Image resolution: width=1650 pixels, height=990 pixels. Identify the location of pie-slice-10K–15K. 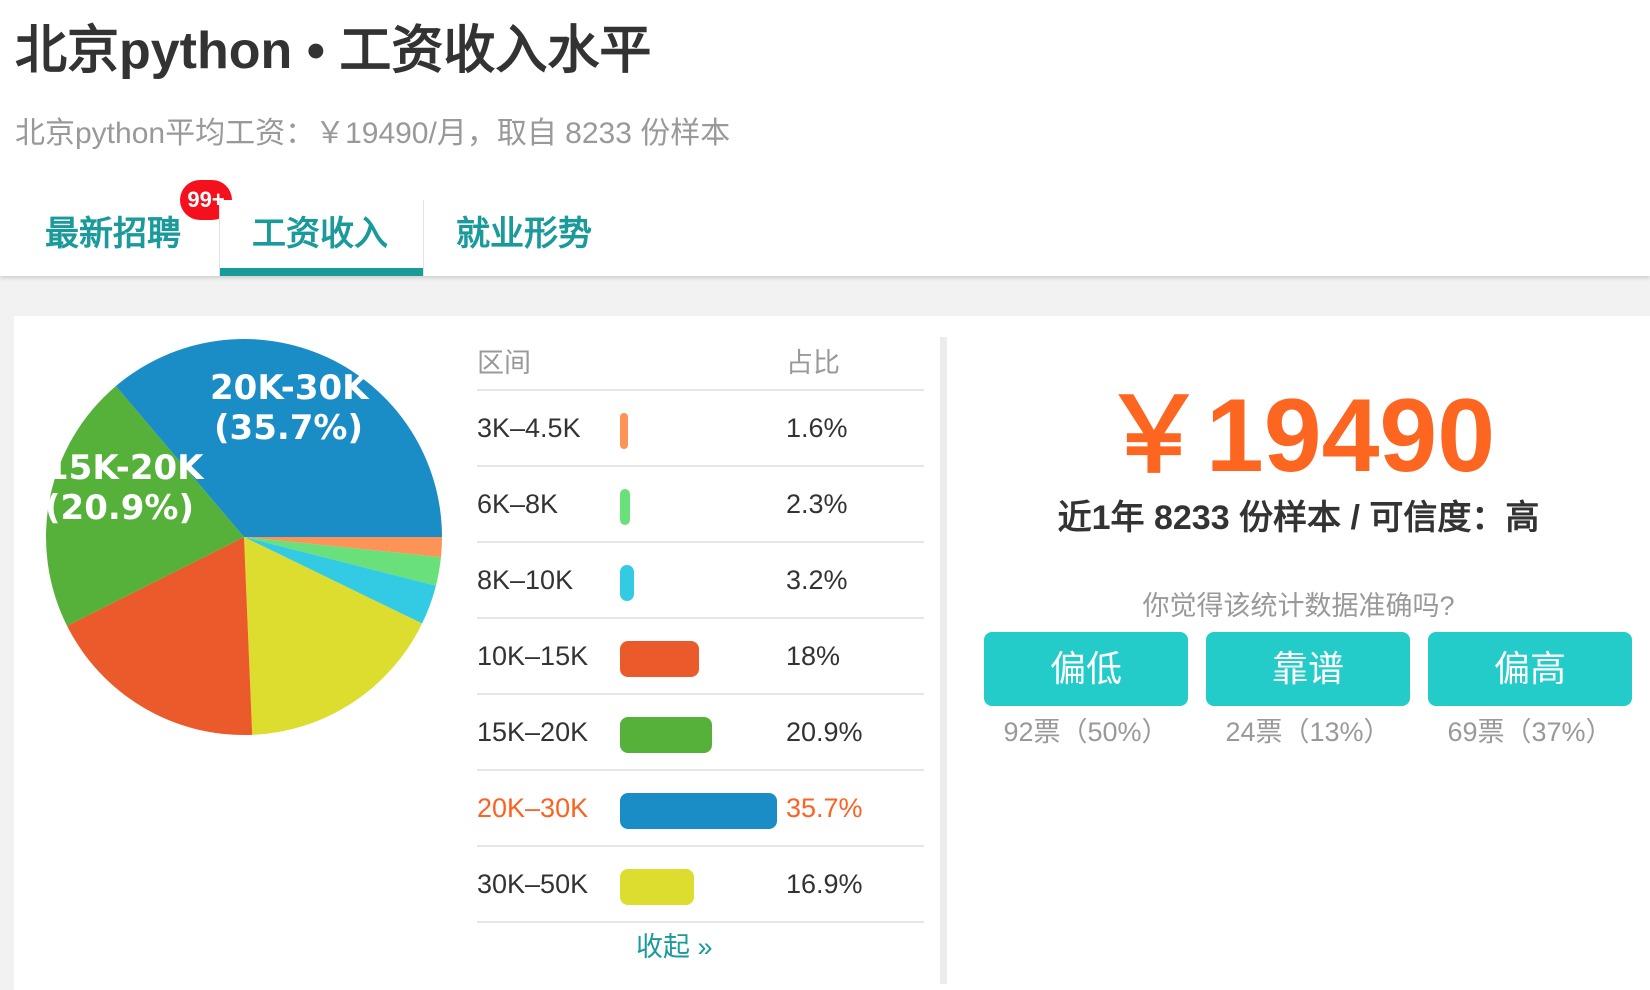
(160, 636).